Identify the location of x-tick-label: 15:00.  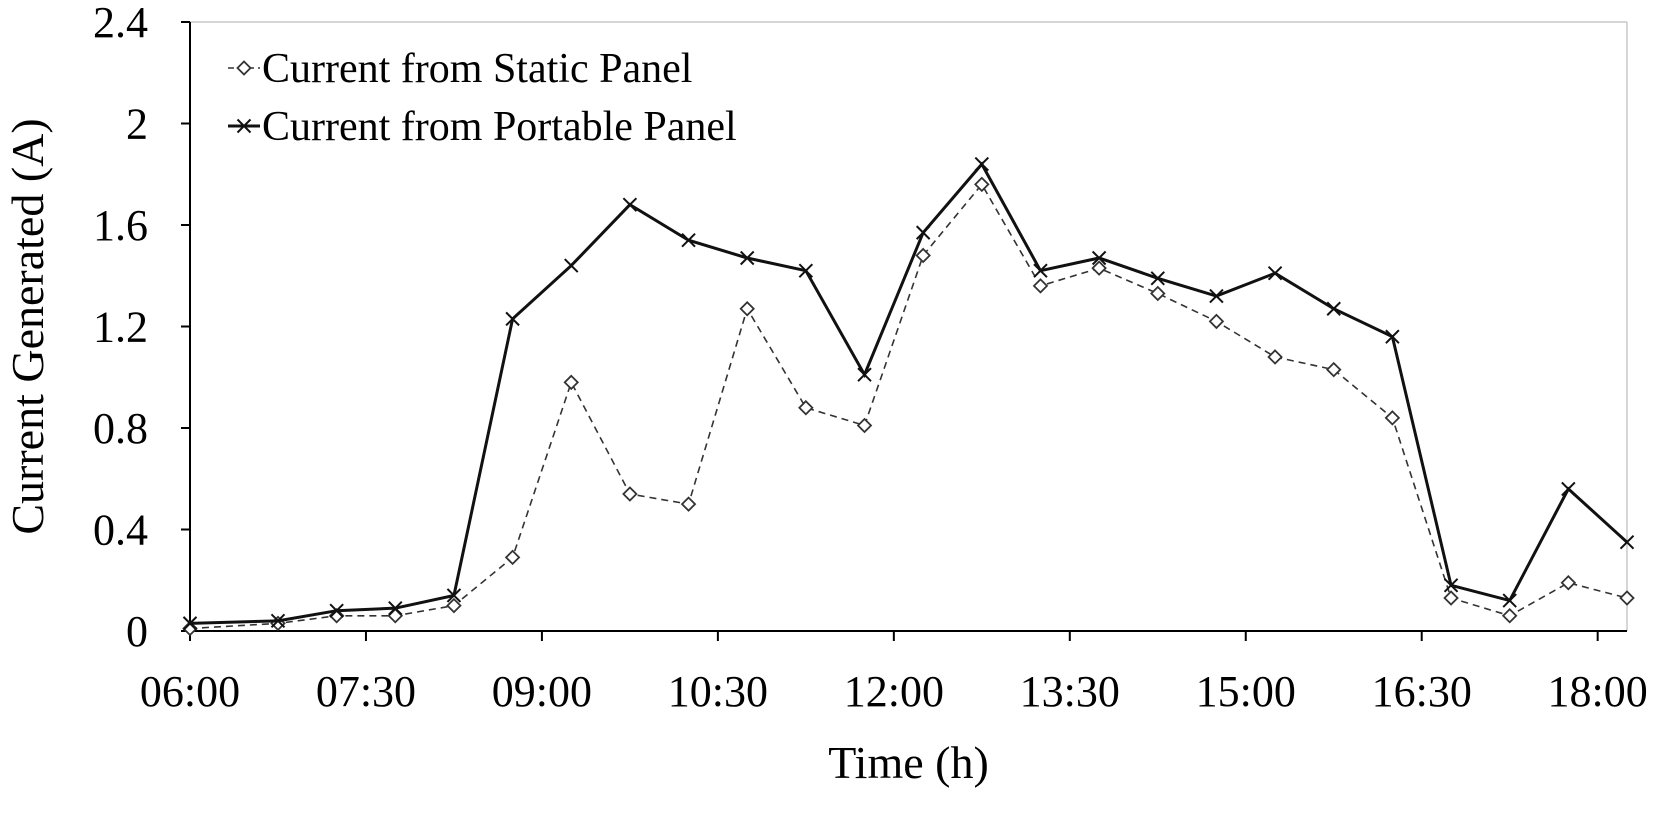
(1246, 691).